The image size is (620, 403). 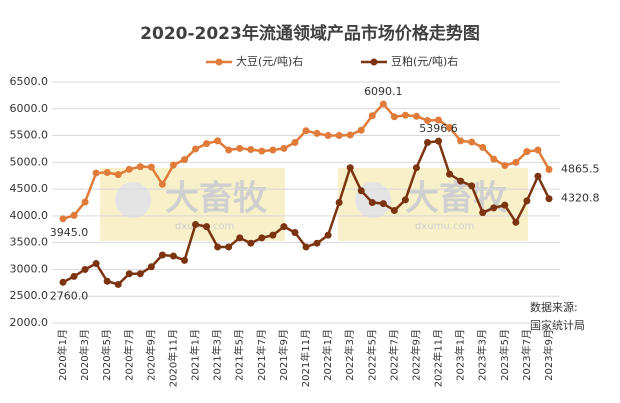 I want to click on data-label: 4320.8, so click(x=580, y=198).